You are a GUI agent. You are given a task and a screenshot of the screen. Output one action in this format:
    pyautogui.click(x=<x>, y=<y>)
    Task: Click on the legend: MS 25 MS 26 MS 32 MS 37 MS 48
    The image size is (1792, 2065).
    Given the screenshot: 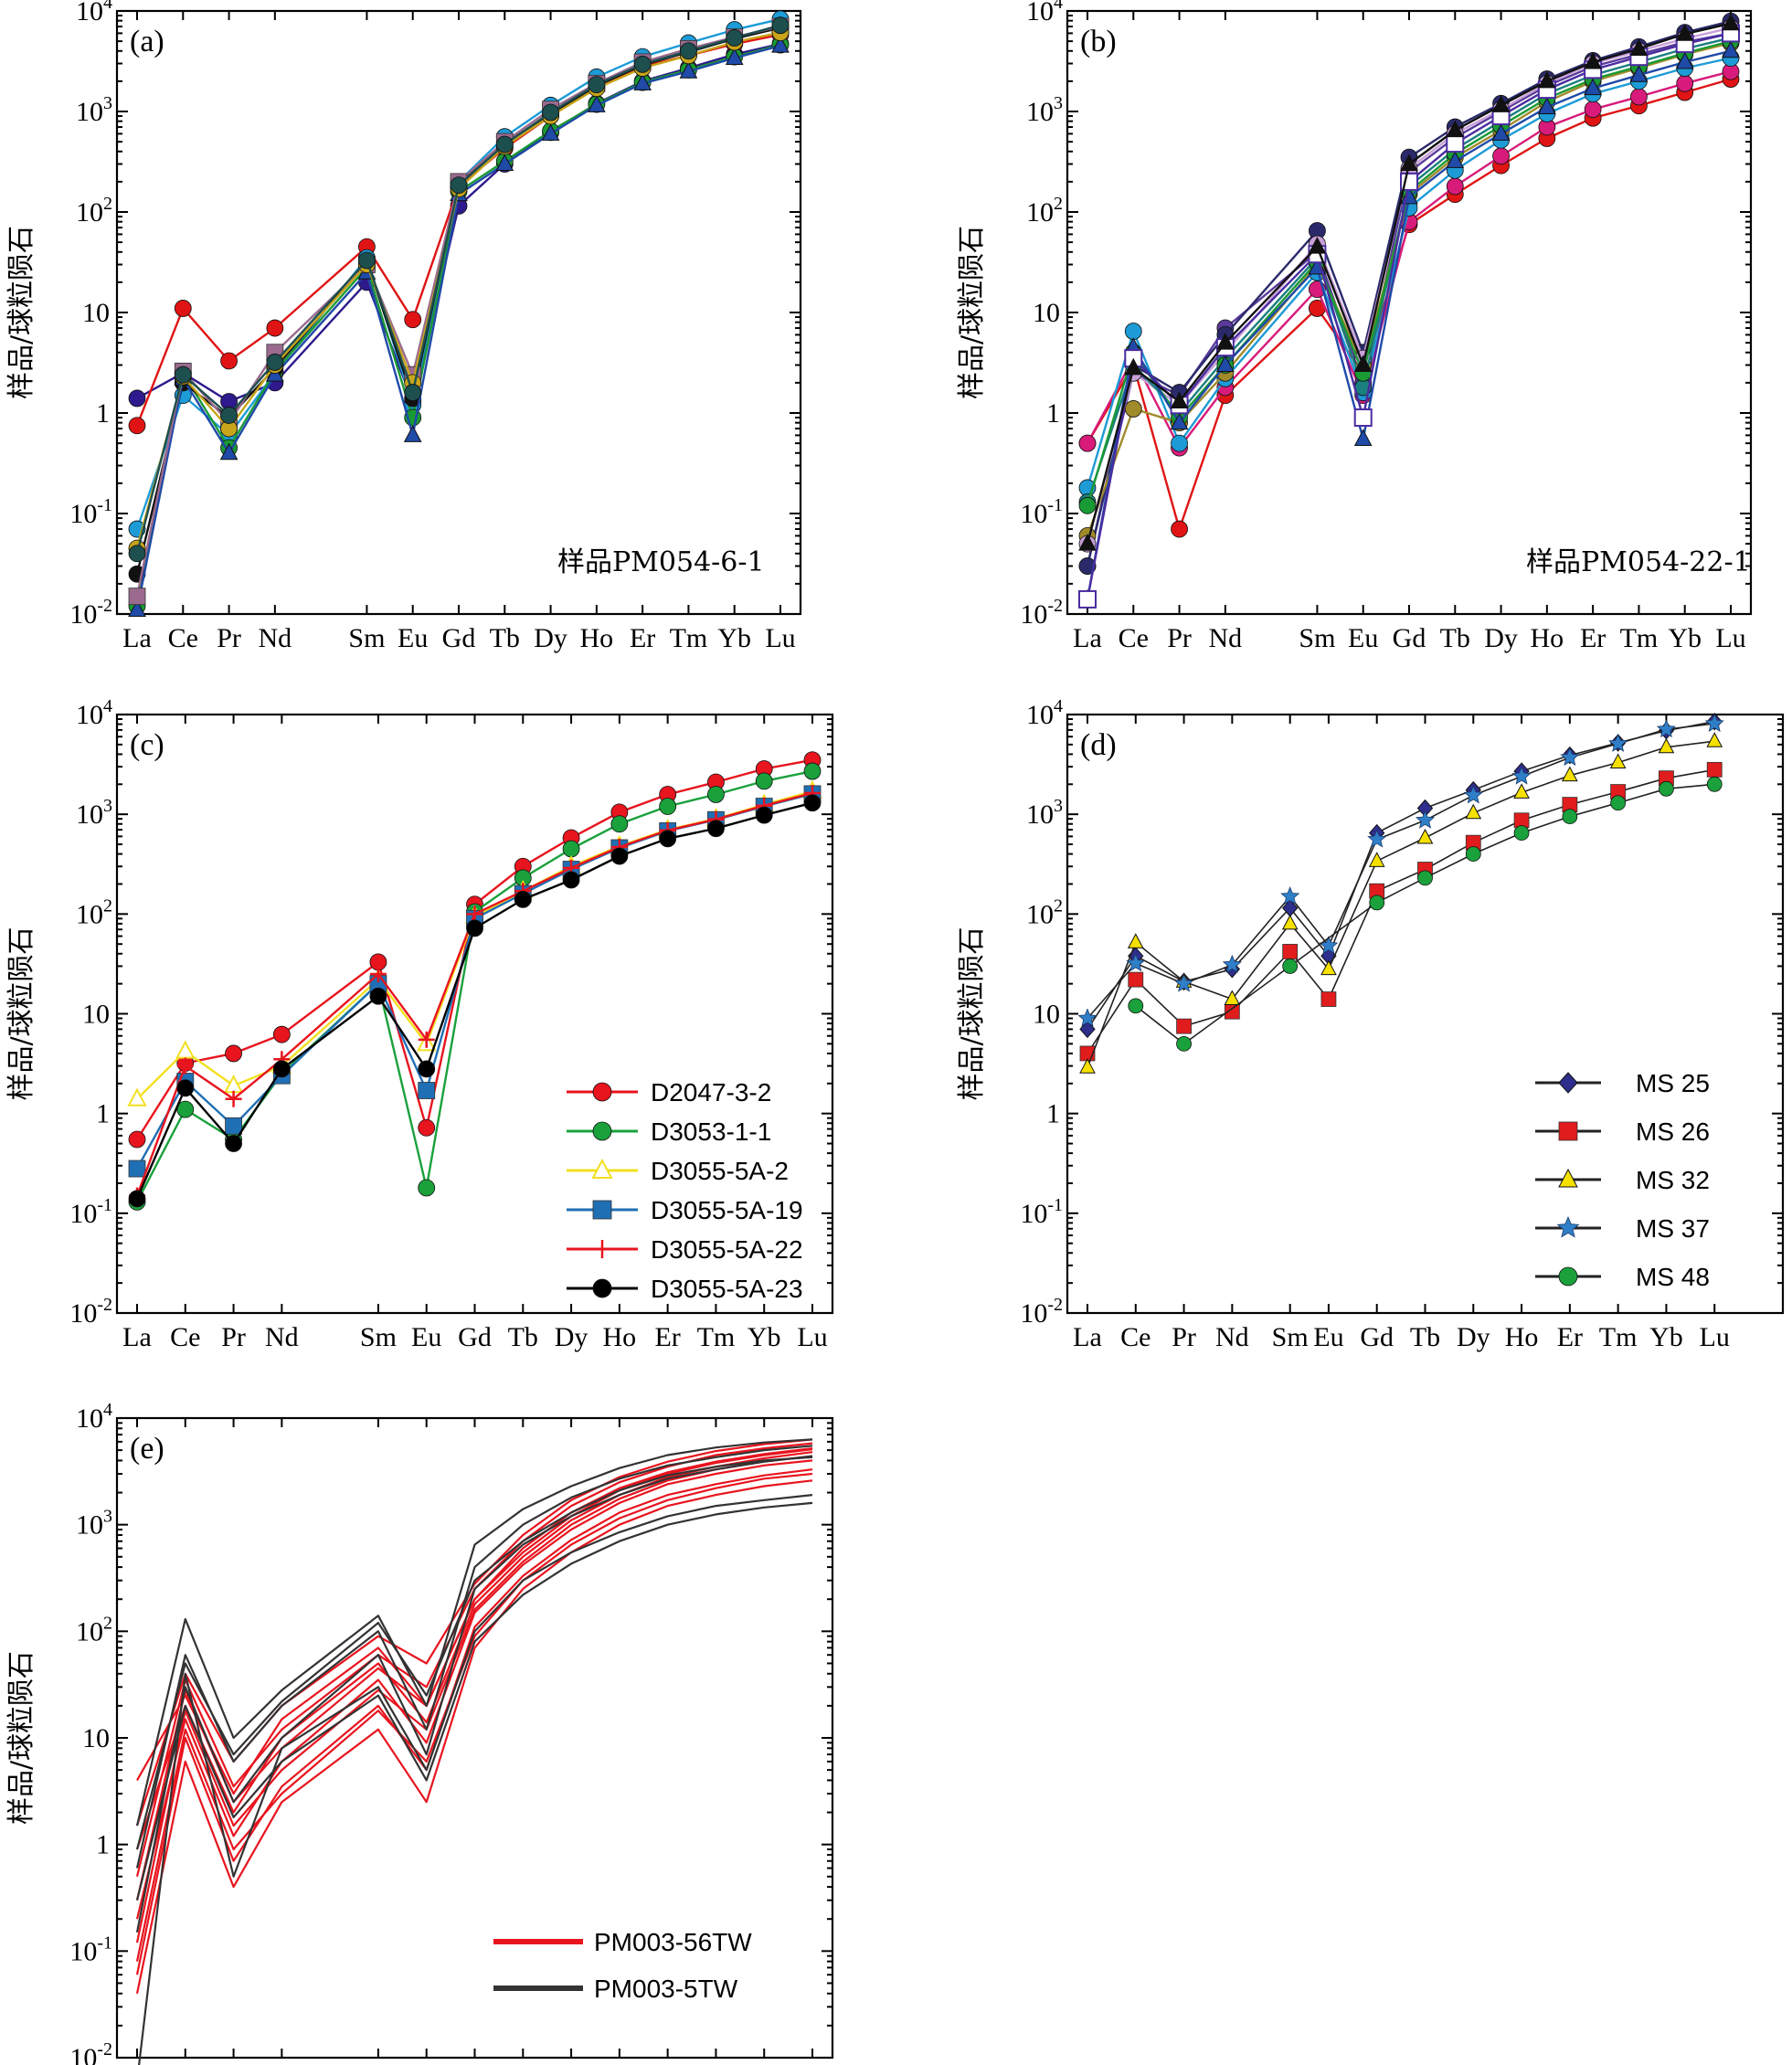 What is the action you would take?
    pyautogui.click(x=1622, y=1180)
    